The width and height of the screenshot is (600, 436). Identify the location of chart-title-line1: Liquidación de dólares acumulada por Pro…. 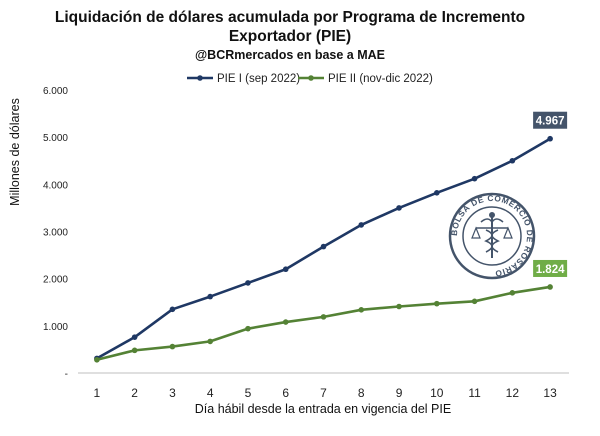
(290, 17).